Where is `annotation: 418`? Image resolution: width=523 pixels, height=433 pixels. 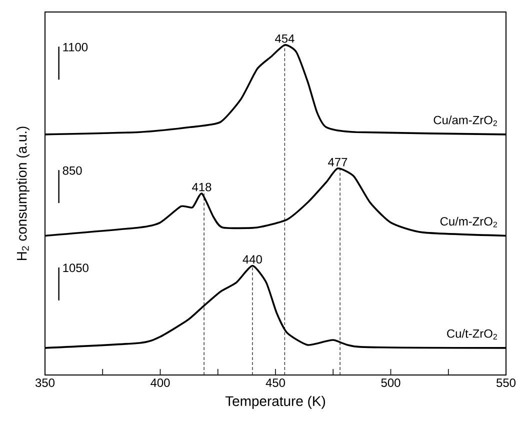
annotation: 418 is located at coordinates (202, 187).